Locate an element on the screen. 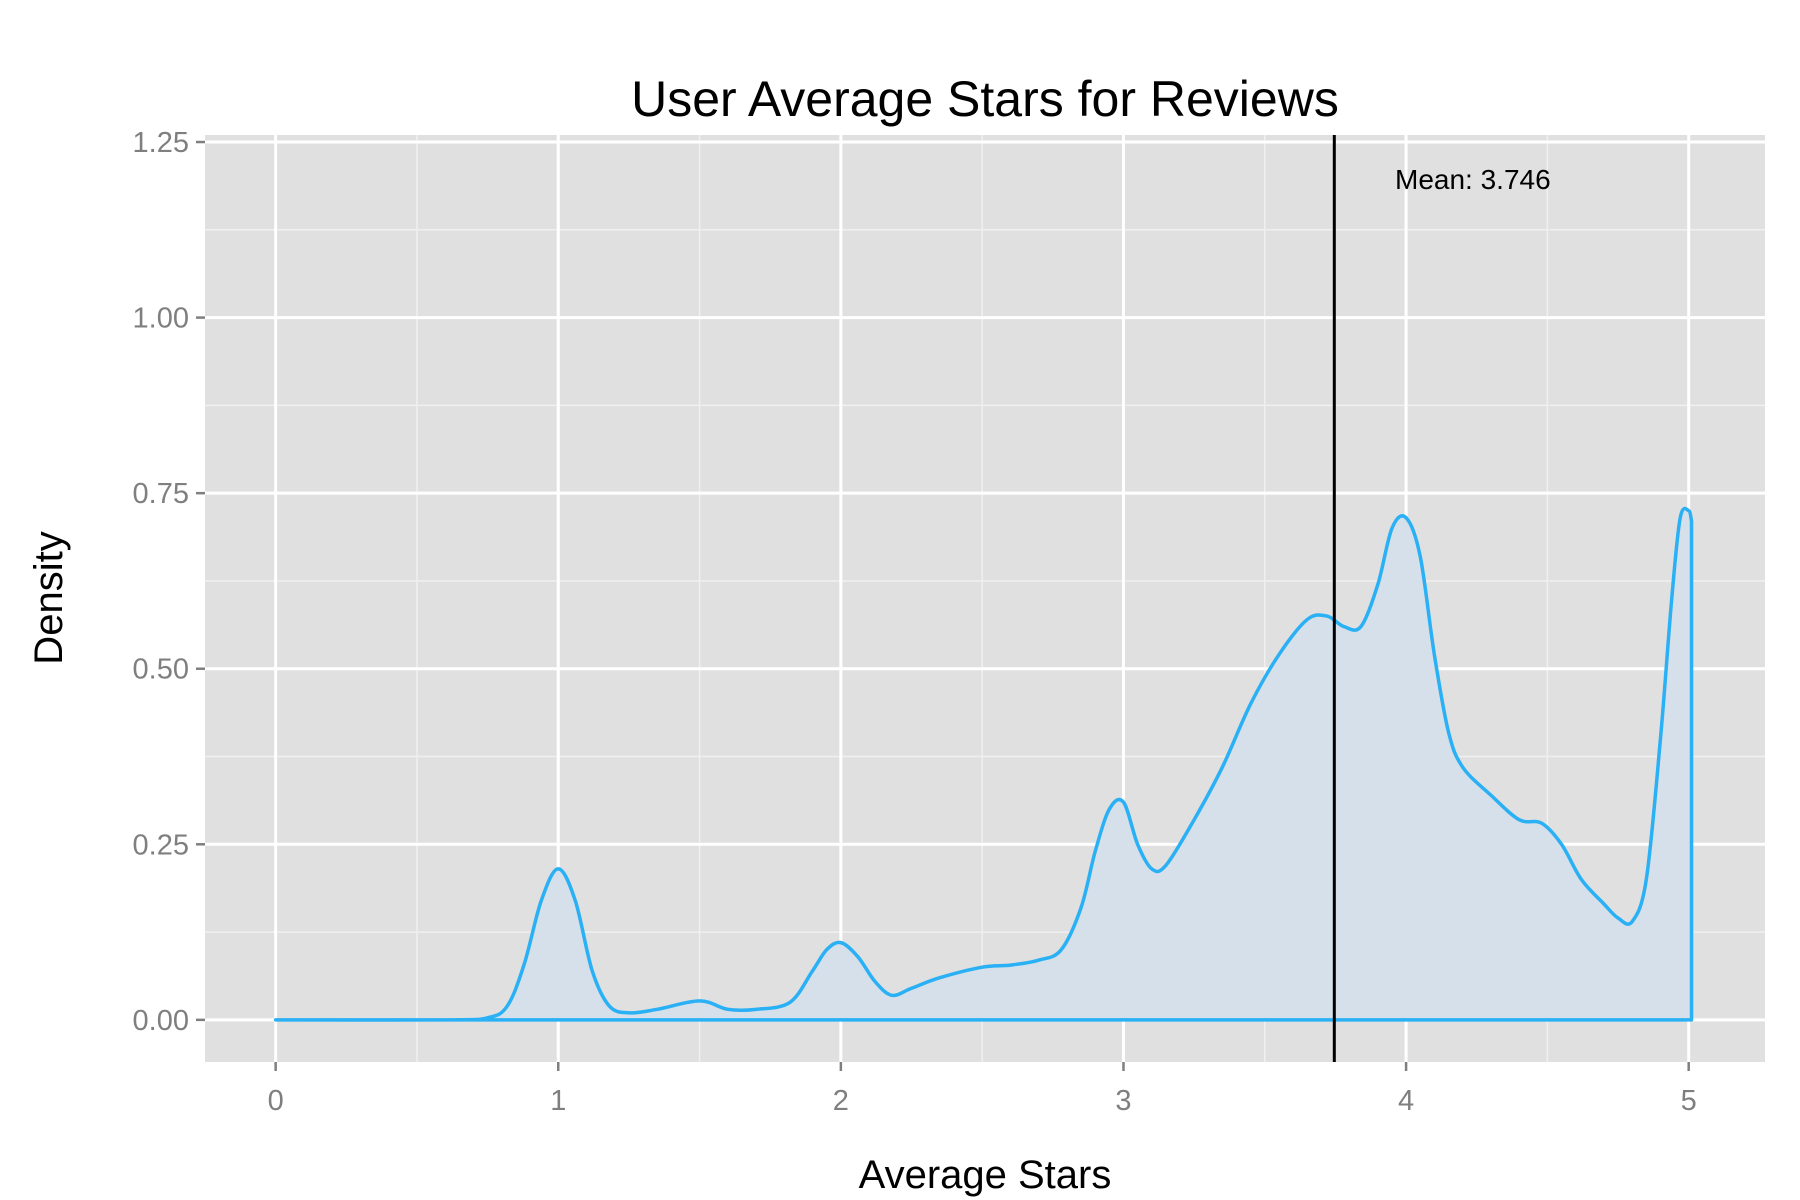 The height and width of the screenshot is (1200, 1800). y-tick-label: 0.50 is located at coordinates (161, 670).